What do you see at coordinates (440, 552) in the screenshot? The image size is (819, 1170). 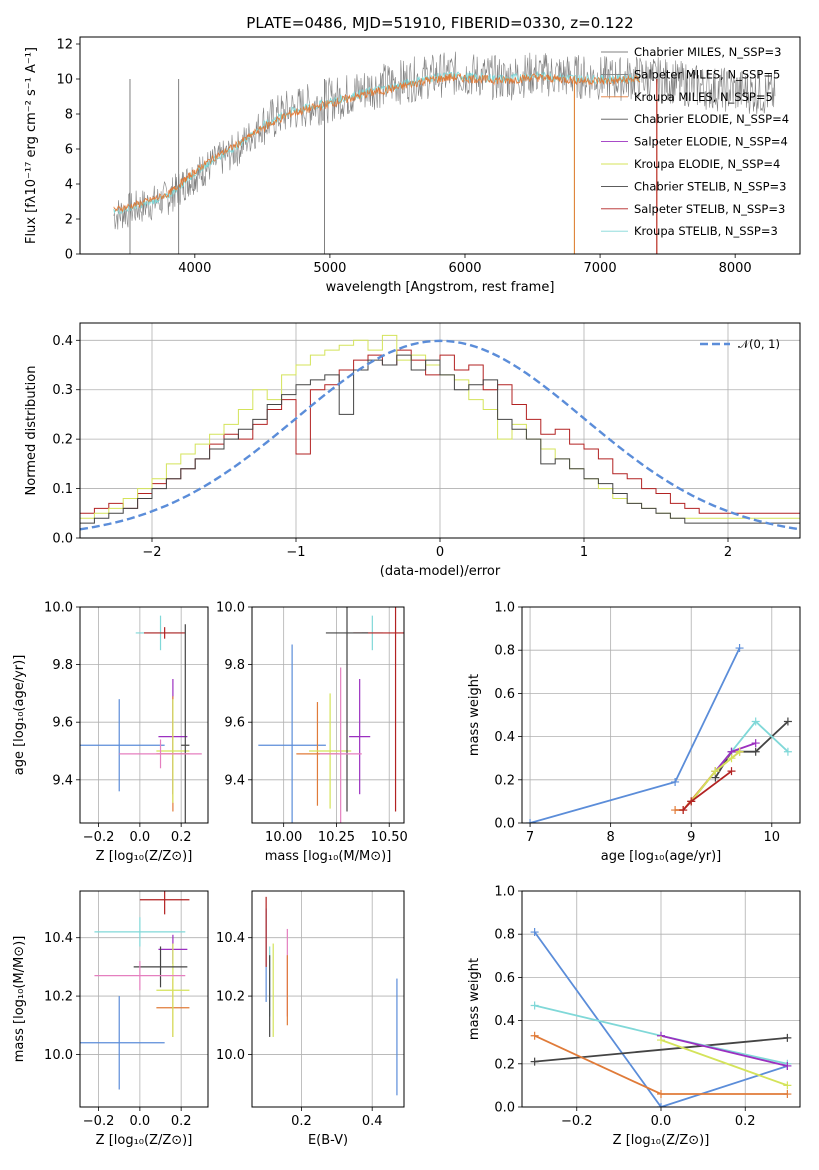 I see `x-tick-label: 0` at bounding box center [440, 552].